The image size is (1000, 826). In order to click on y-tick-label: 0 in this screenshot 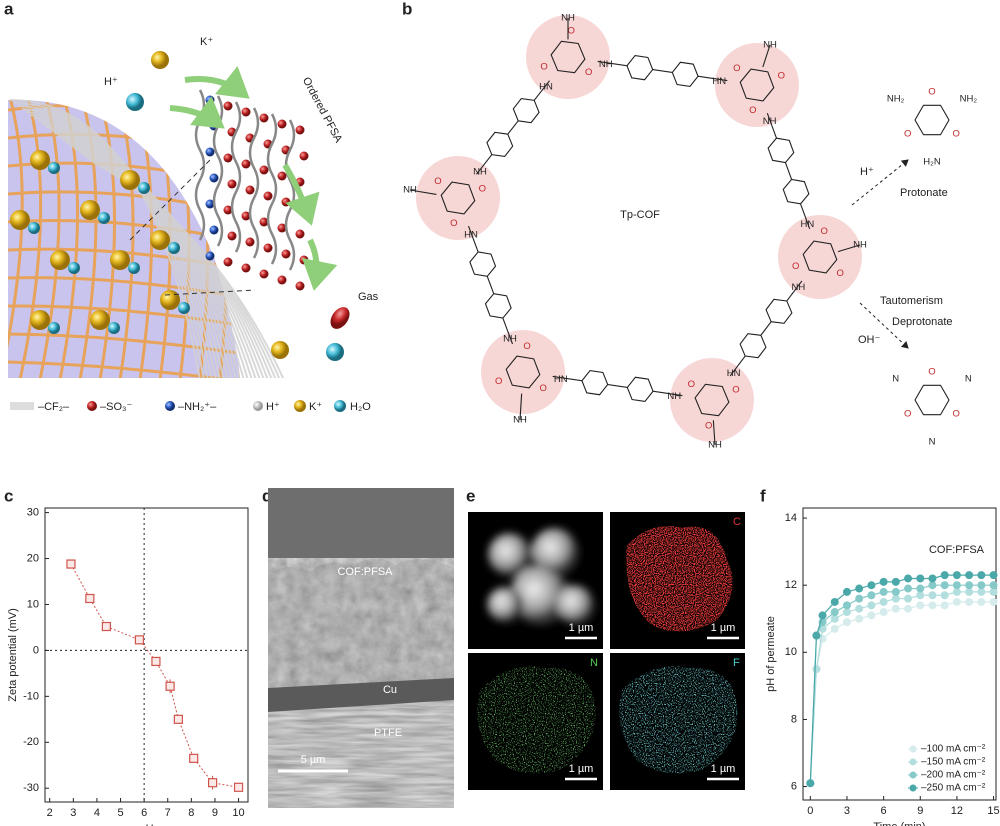, I will do `click(36, 650)`.